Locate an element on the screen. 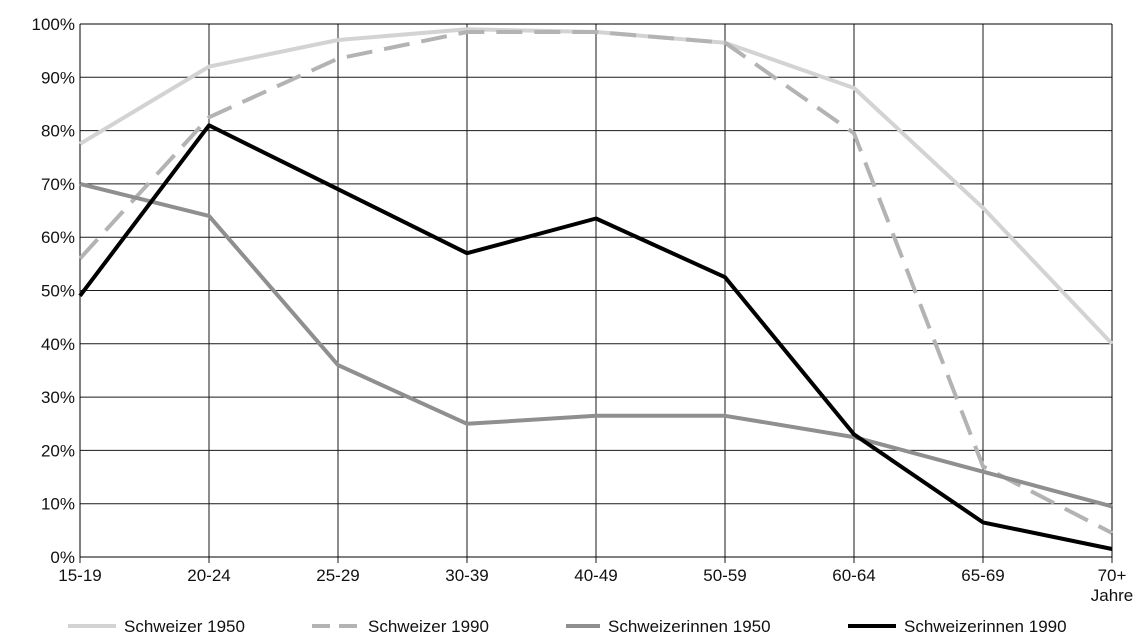 The image size is (1139, 644). y-tick-label: 100% is located at coordinates (53, 24).